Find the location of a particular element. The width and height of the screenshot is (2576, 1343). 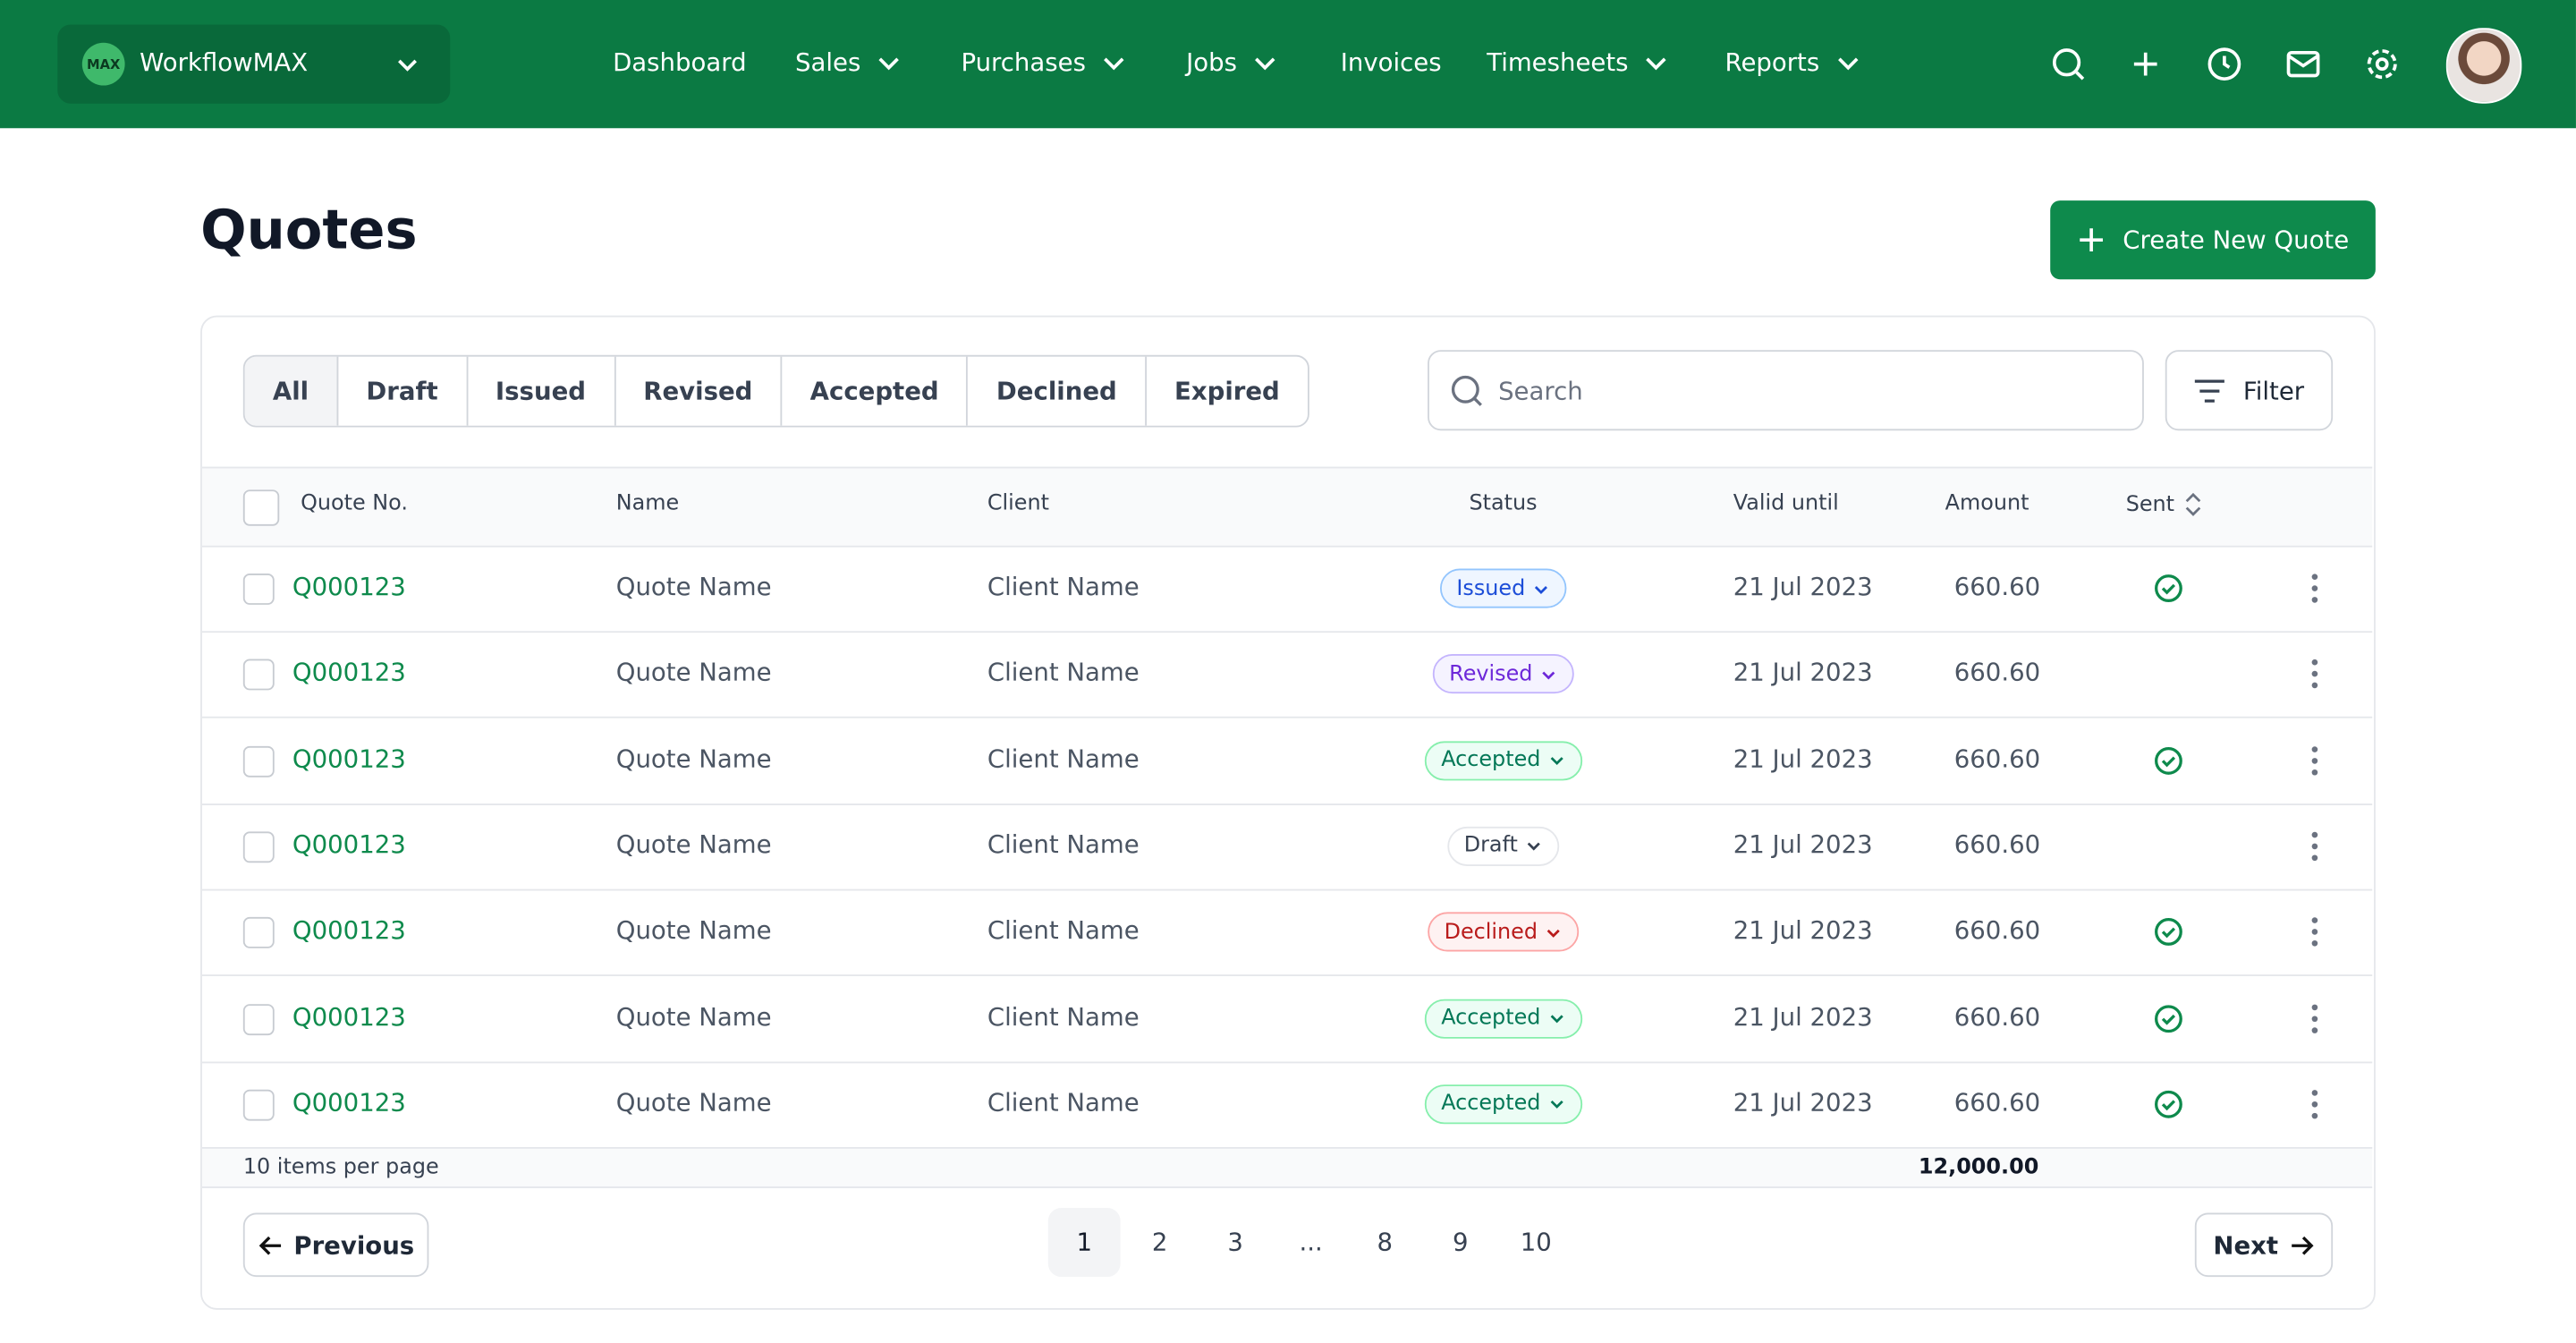

tab: Issued is located at coordinates (542, 391).